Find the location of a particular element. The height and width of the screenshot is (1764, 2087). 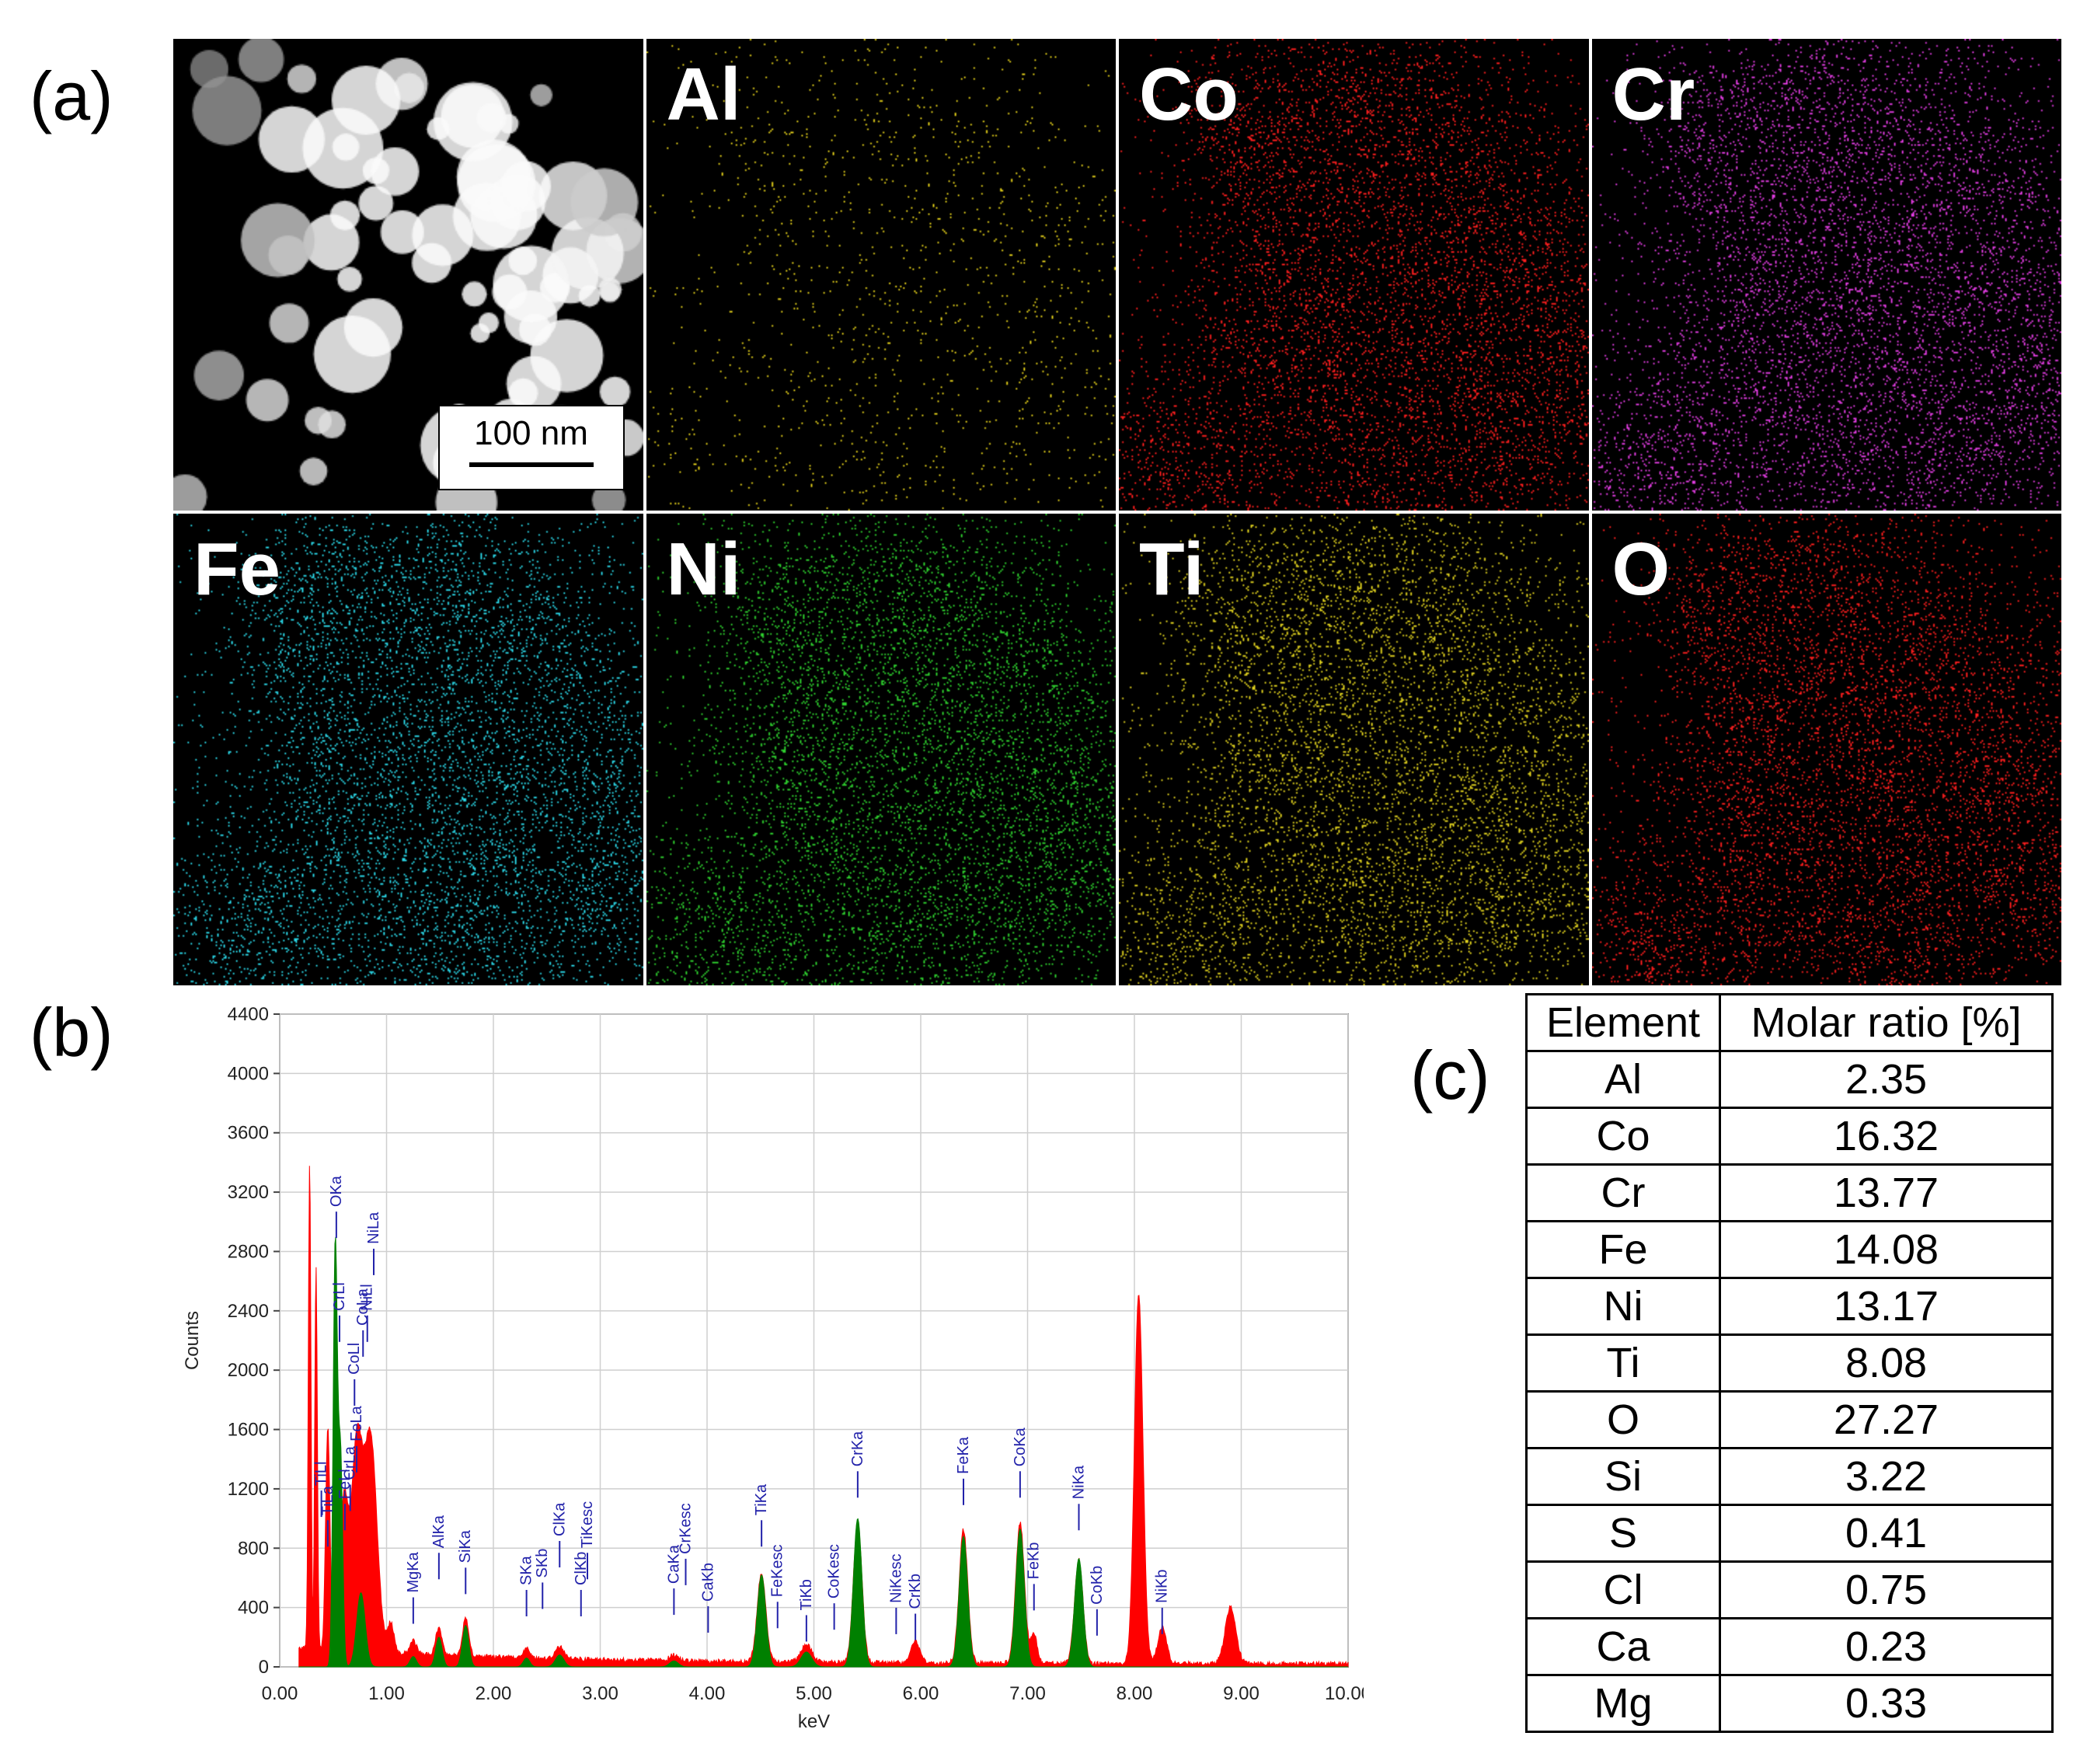

element-map-label: O is located at coordinates (1641, 570).